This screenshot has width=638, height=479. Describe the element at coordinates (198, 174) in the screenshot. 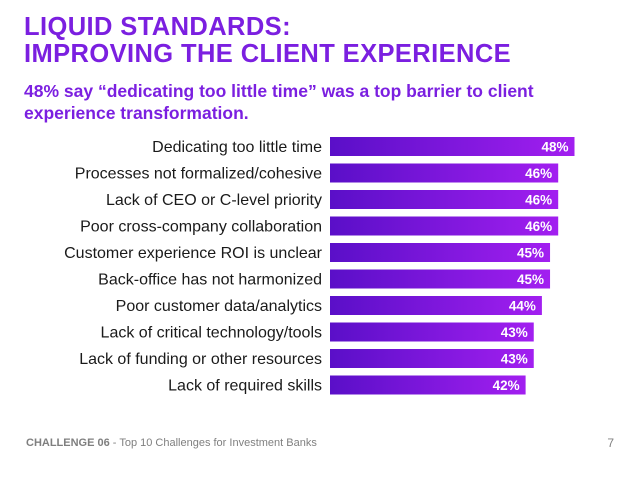

I see `category-label: Processes not formalized/cohesive` at that location.